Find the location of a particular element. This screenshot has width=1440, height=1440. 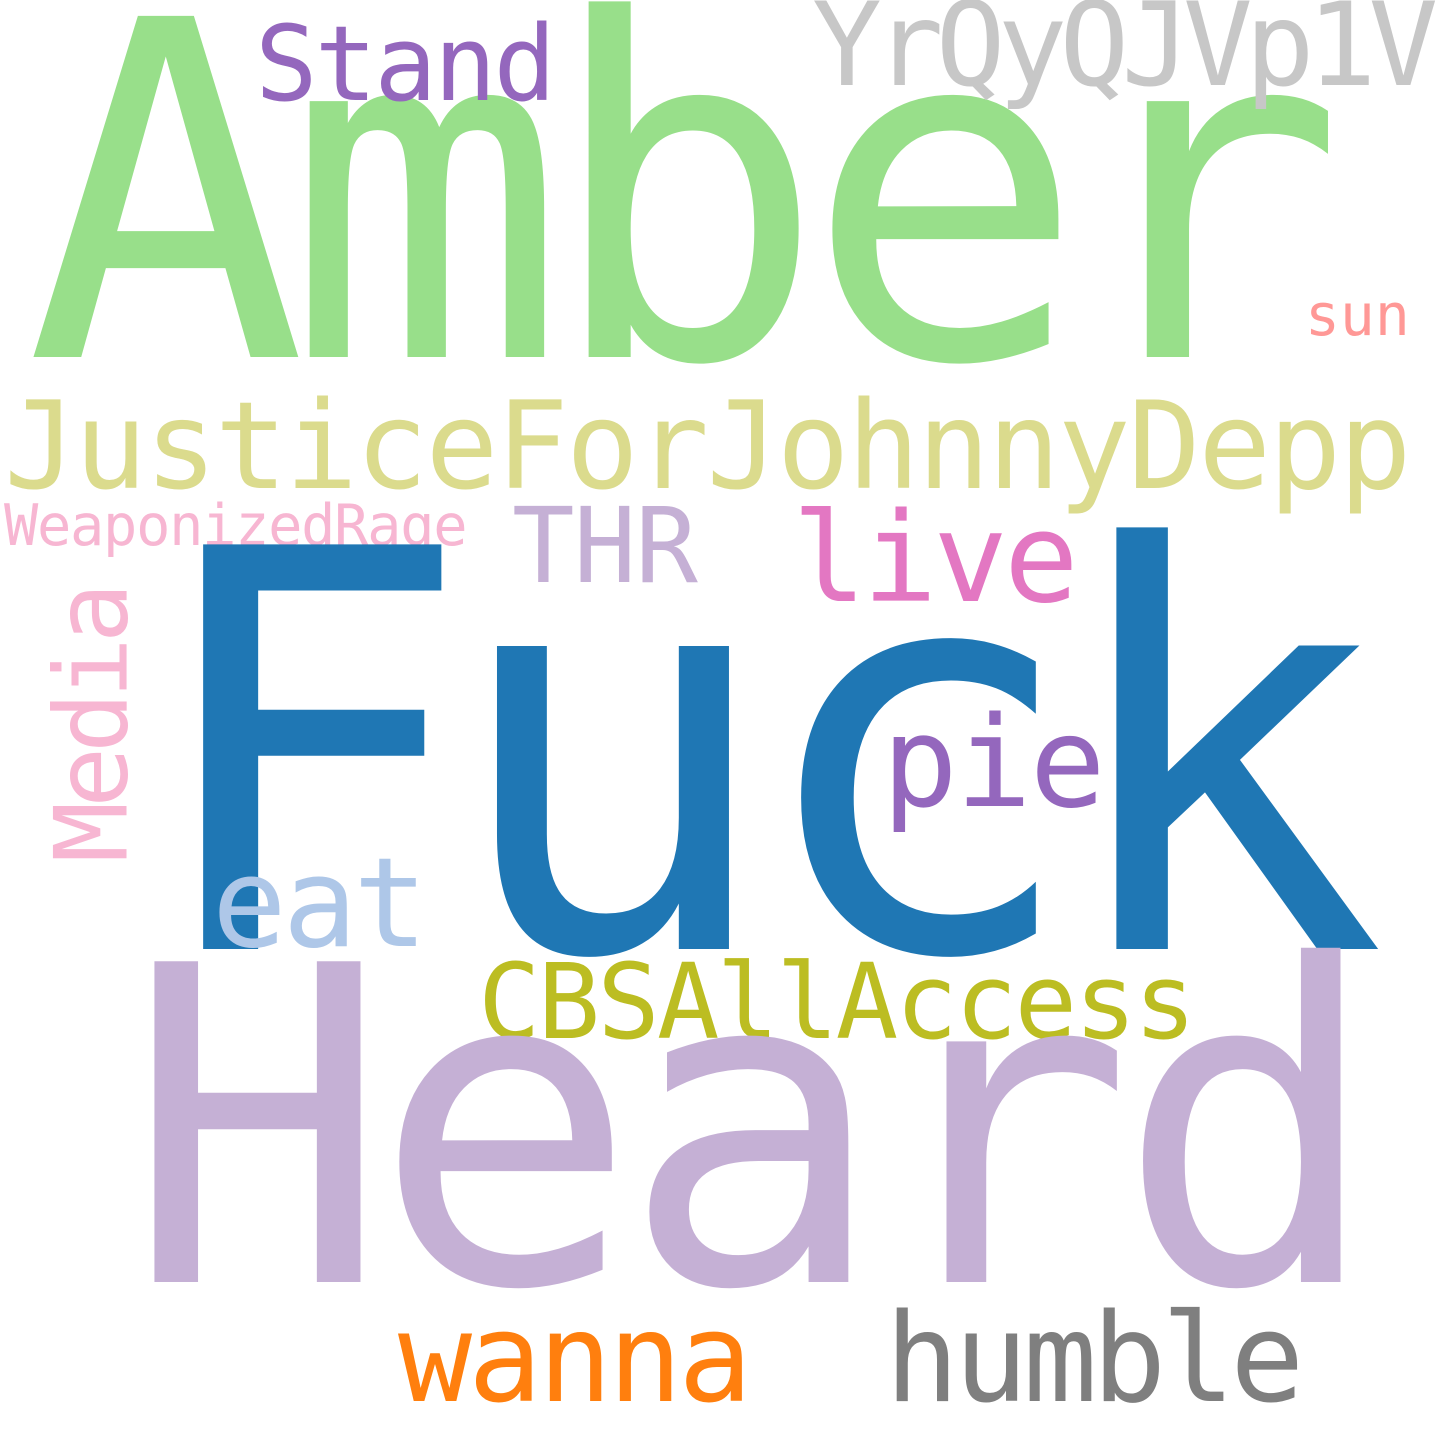

word-humble: humble is located at coordinates (1094, 1359).